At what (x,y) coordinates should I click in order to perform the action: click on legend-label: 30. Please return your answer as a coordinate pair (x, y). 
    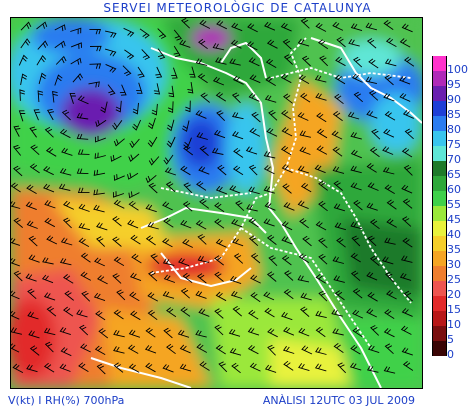
    Looking at the image, I should click on (454, 264).